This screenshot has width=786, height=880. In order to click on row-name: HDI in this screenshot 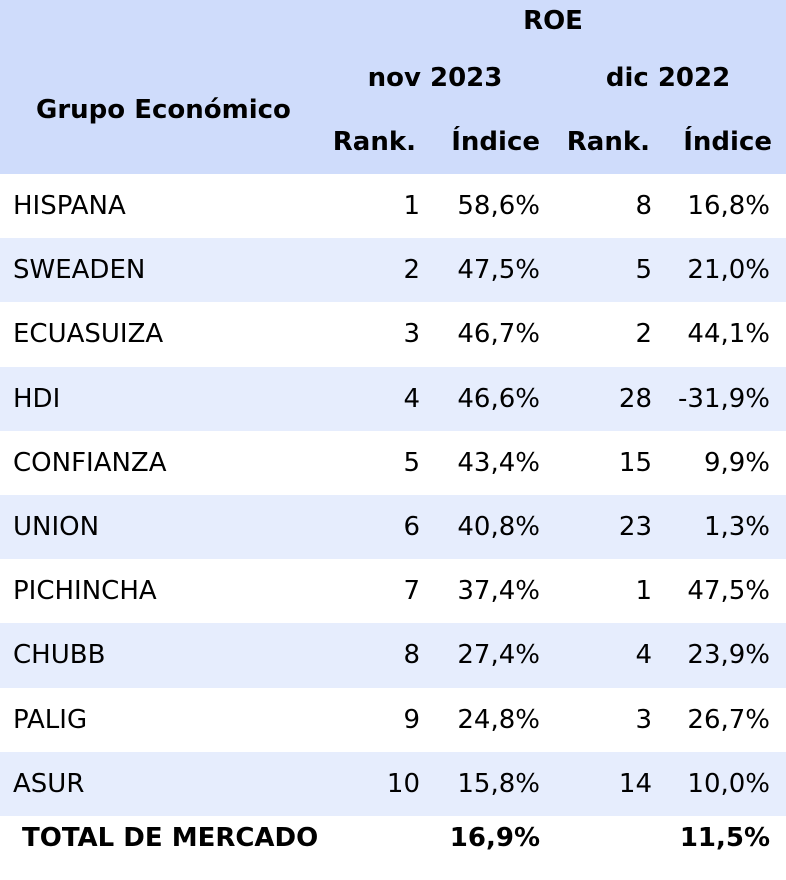, I will do `click(160, 398)`.